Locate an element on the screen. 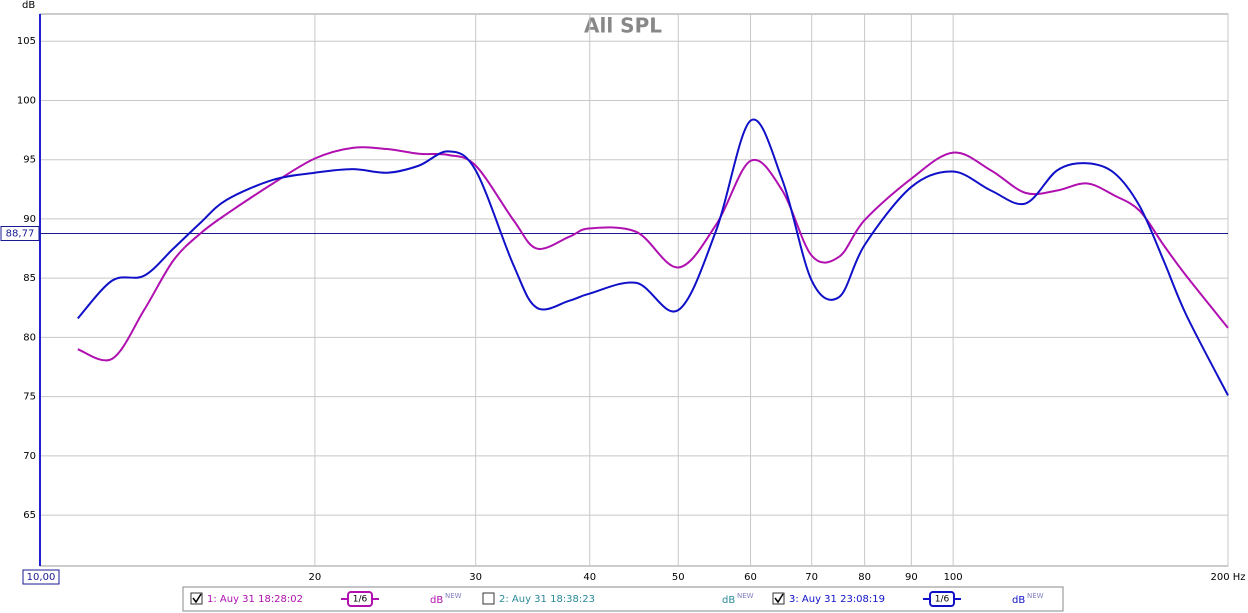  y-tick-label: 70 is located at coordinates (29, 456).